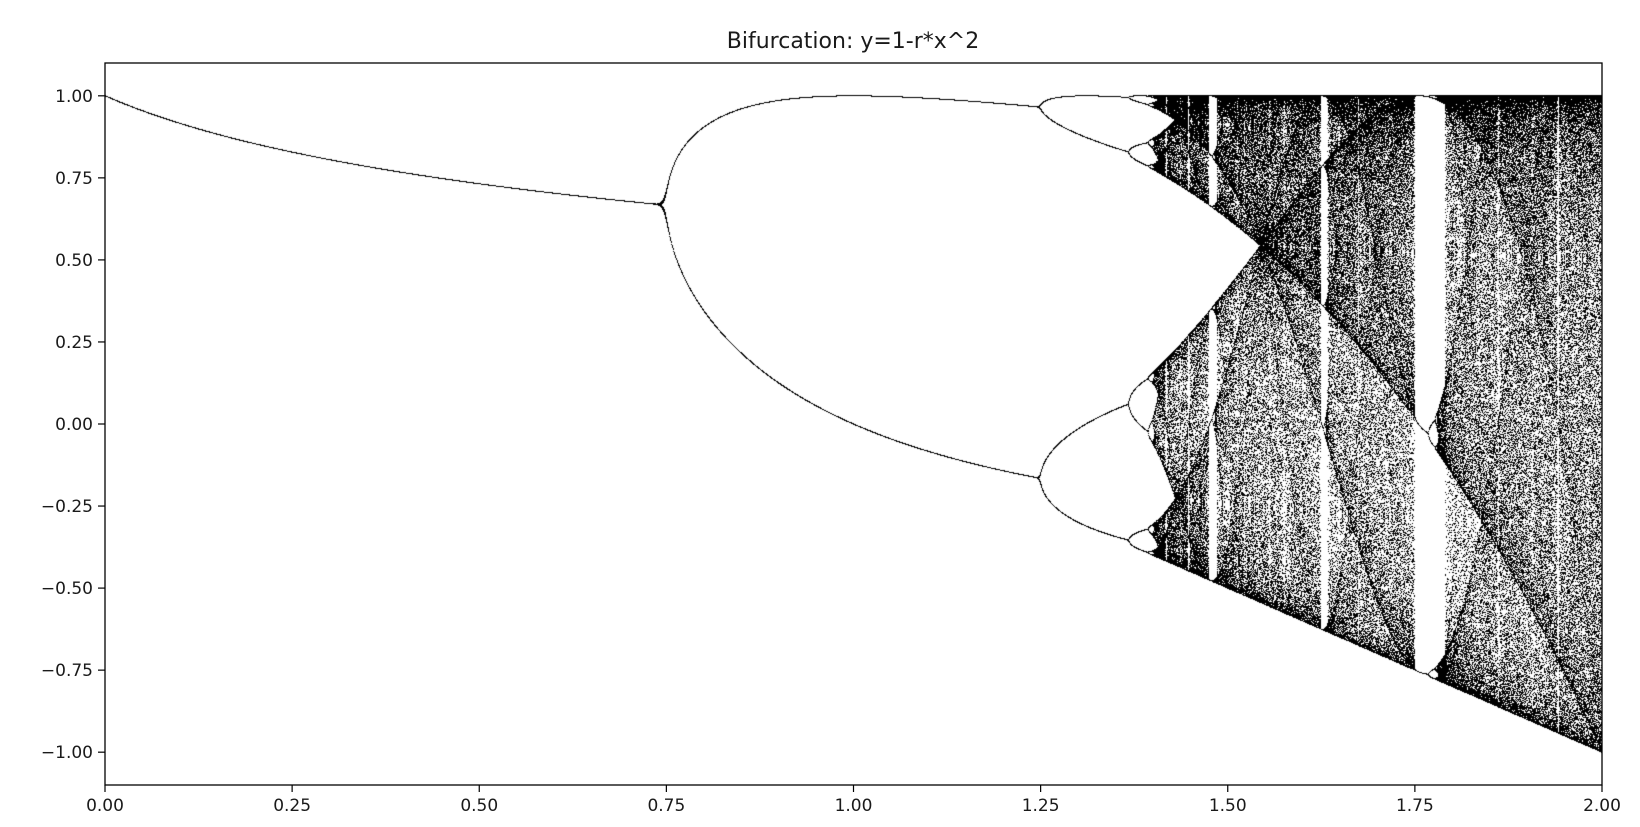 The width and height of the screenshot is (1640, 827). What do you see at coordinates (74, 97) in the screenshot?
I see `y-tick-label: 1.00` at bounding box center [74, 97].